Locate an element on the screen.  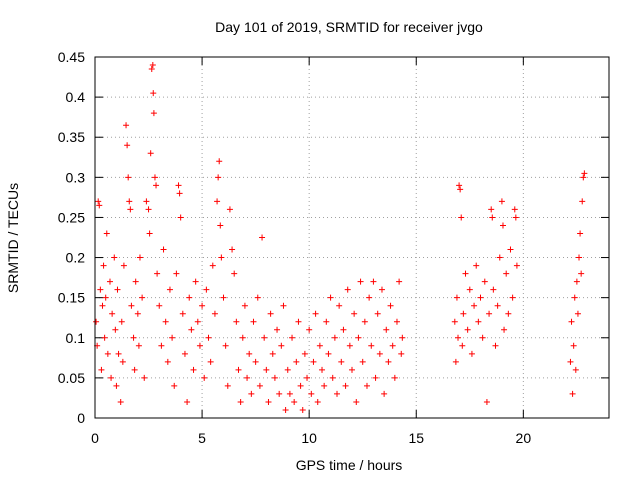
y-tick-label: 0.2 is located at coordinates (76, 258).